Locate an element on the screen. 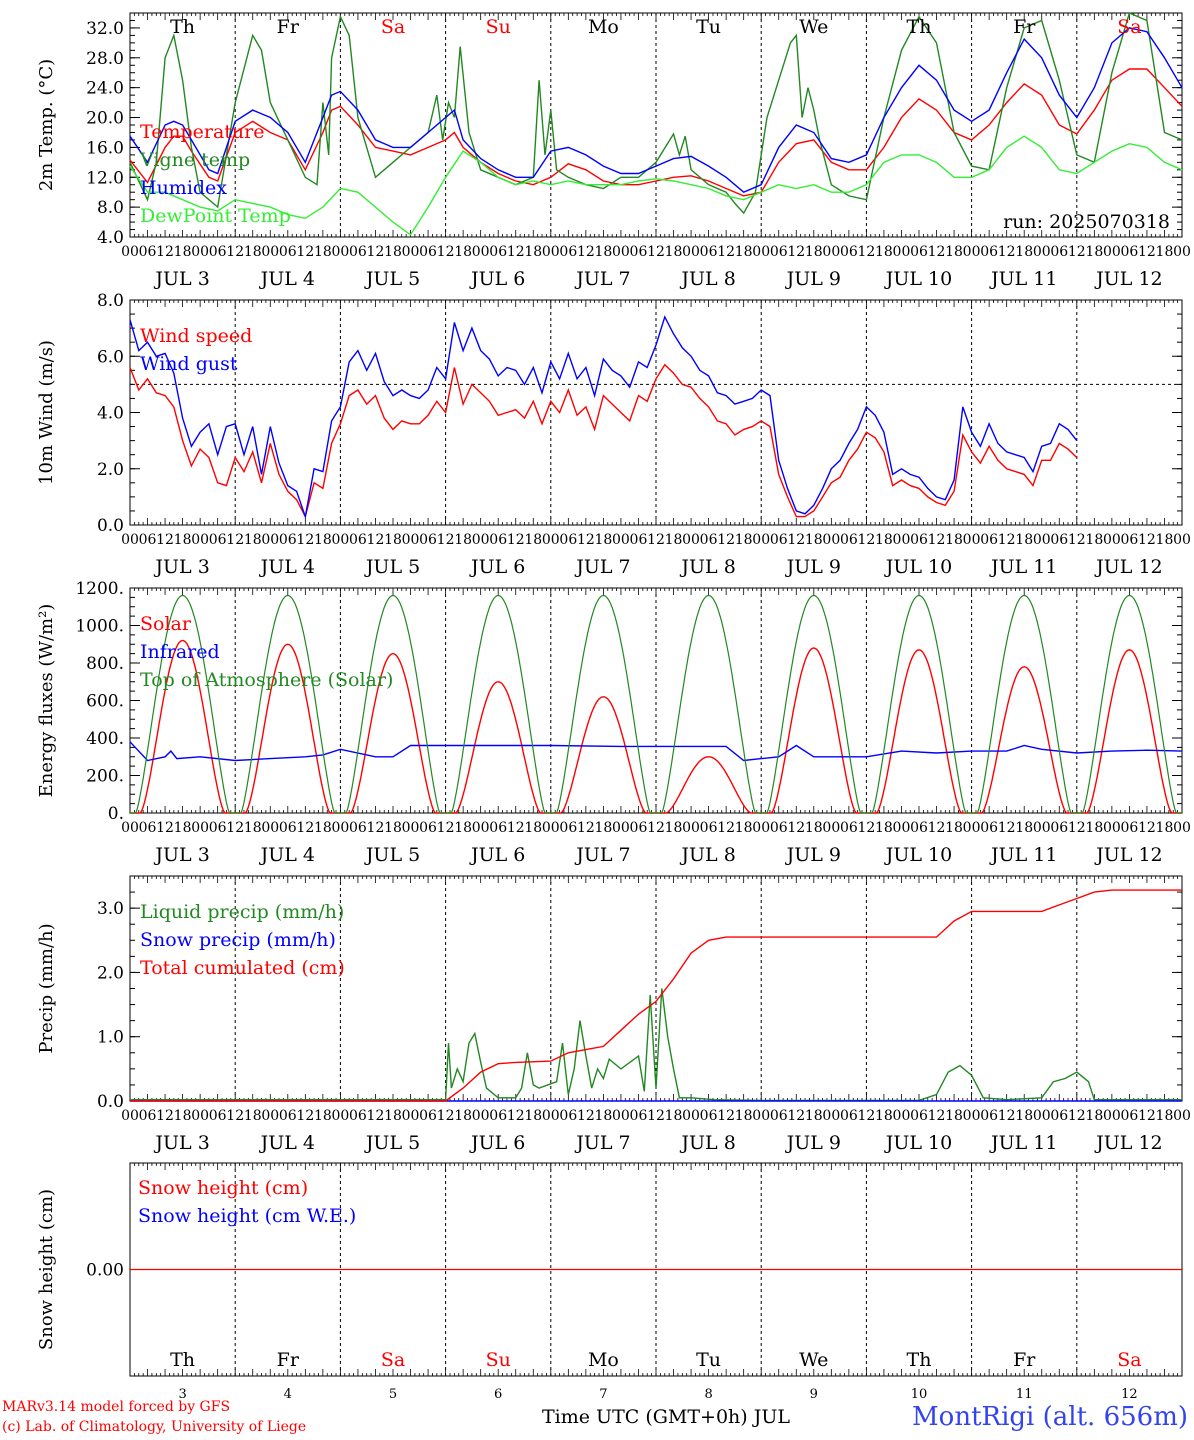 This screenshot has height=1440, width=1194. x-date-label: JUL 4 is located at coordinates (287, 1143).